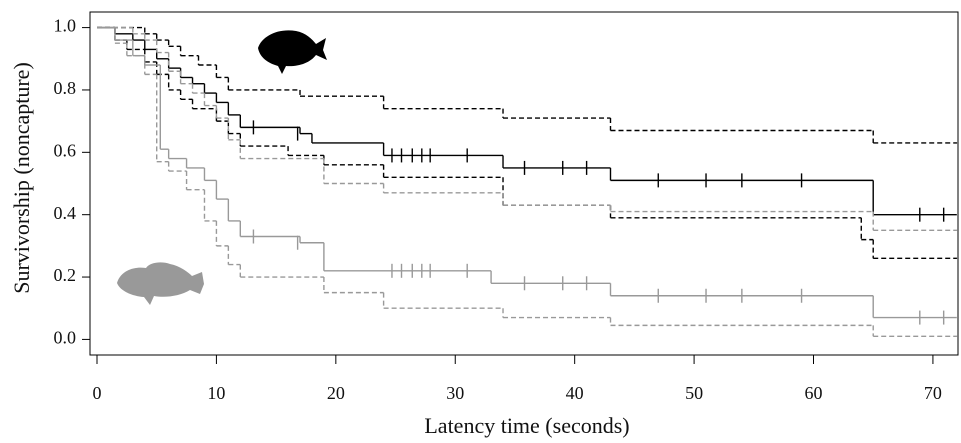 The image size is (961, 443). I want to click on y-tick-label: 0.4, so click(65, 213).